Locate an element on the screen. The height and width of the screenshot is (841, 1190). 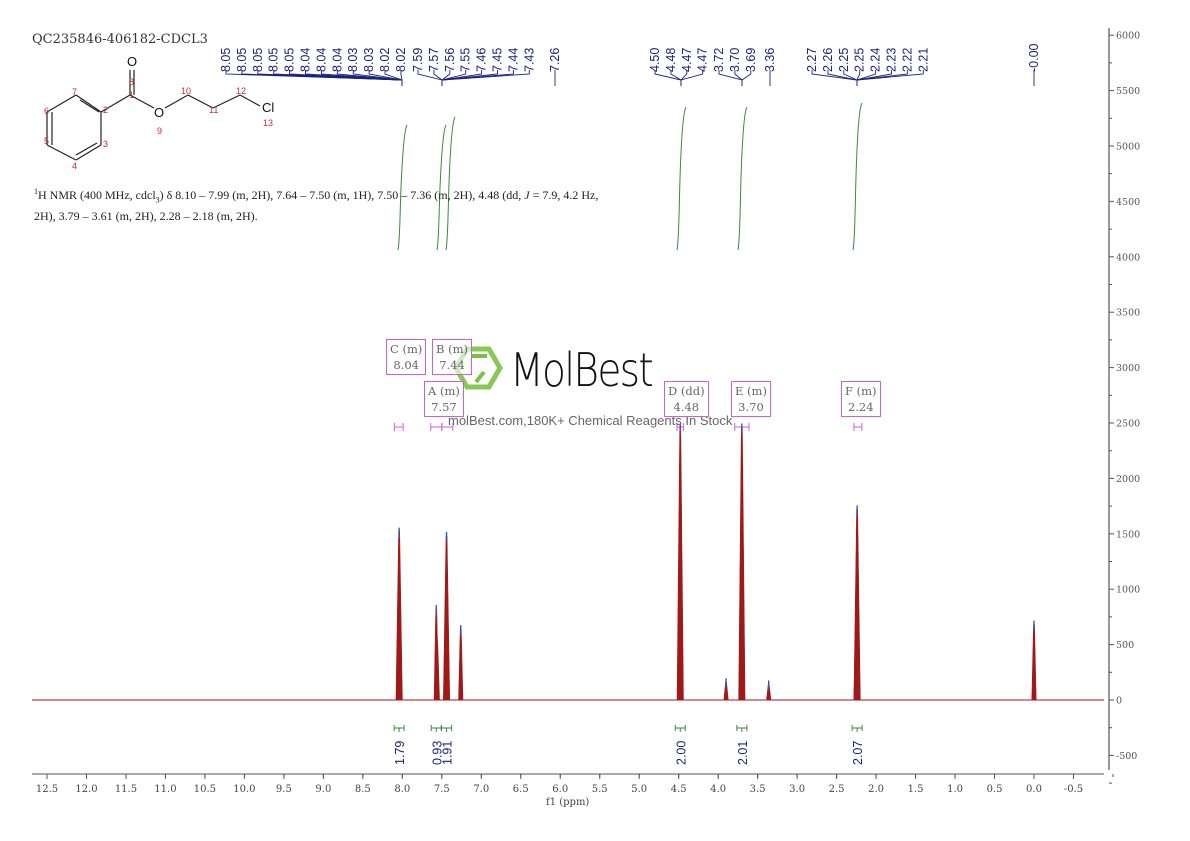
peak-label: 3.72 is located at coordinates (719, 60).